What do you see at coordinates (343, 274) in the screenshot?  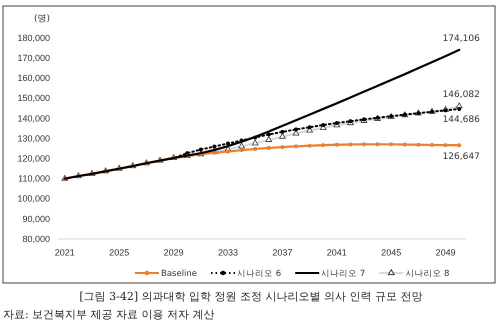 I see `legend-label: 시나리오 7` at bounding box center [343, 274].